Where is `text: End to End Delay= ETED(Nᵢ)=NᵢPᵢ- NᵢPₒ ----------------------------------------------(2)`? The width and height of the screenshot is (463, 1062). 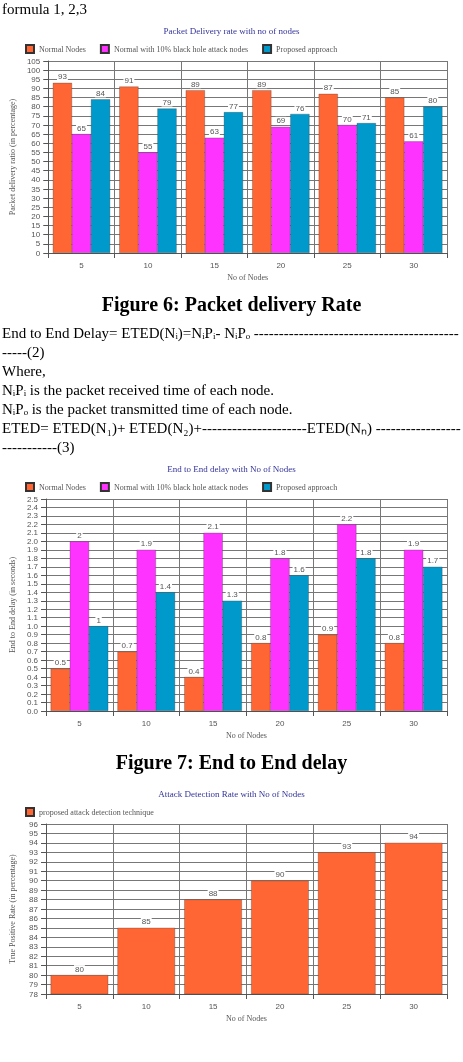 text: End to End Delay= ETED(Nᵢ)=NᵢPᵢ- NᵢPₒ ----------------------------------------------(2) is located at coordinates (230, 343).